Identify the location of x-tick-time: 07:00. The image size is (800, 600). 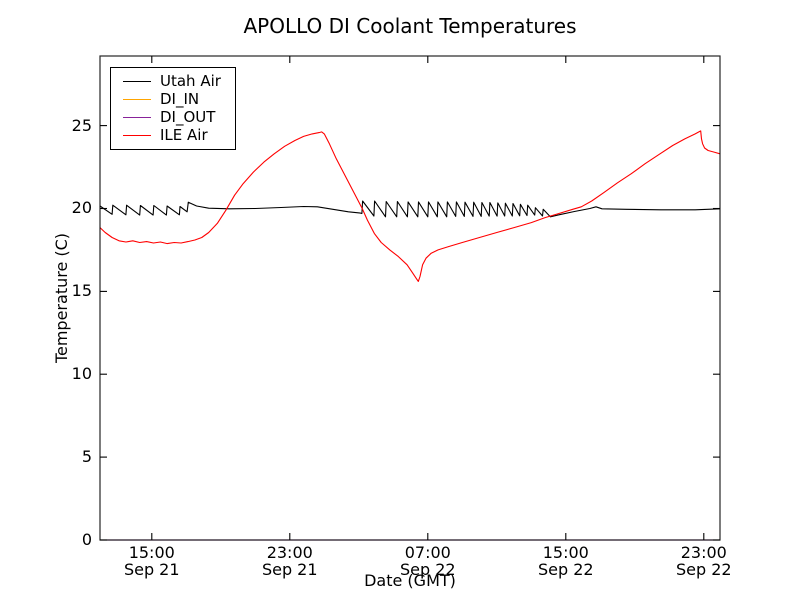
(427, 552).